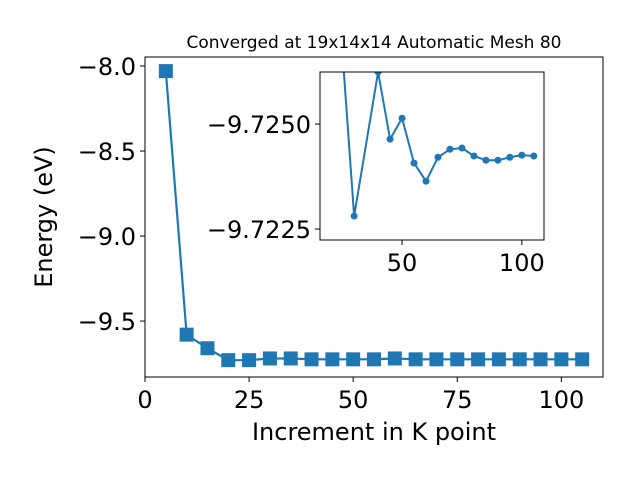  I want to click on y-tick-label: −9.5, so click(107, 322).